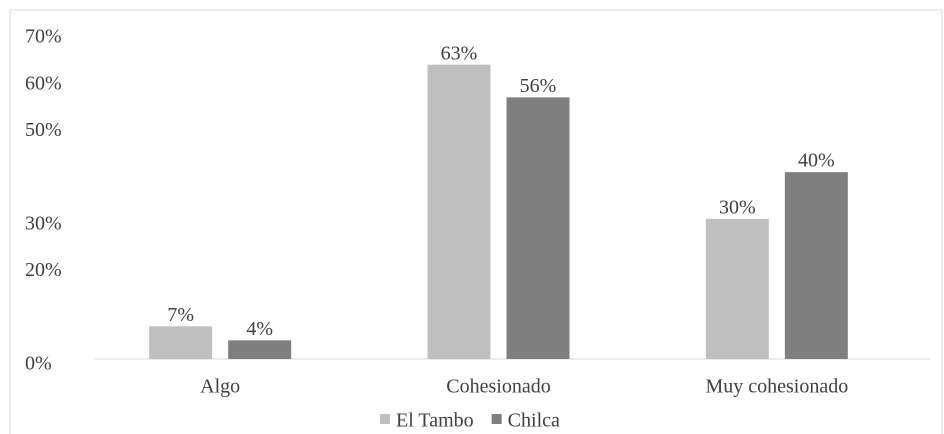 The height and width of the screenshot is (434, 944). Describe the element at coordinates (534, 421) in the screenshot. I see `legend-label: Chilca` at that location.